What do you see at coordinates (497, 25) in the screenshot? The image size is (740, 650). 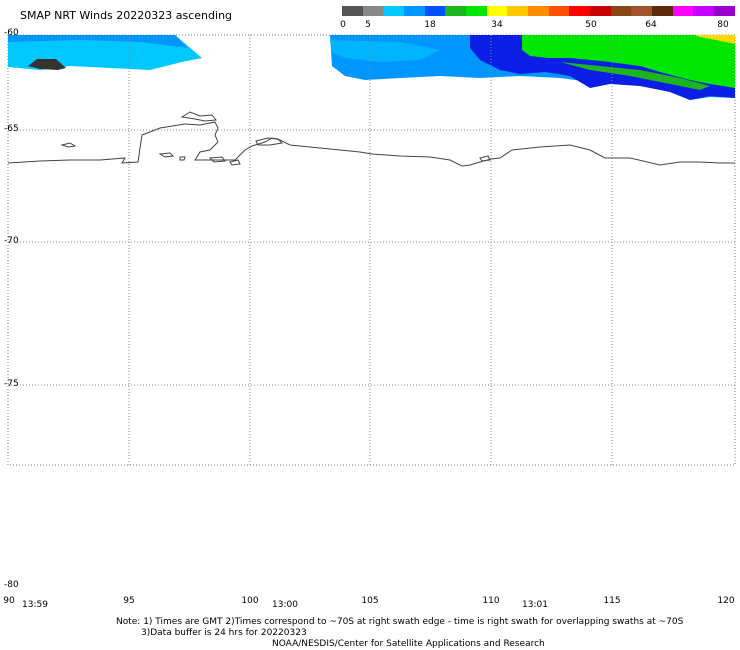 I see `legend-tick-label: 34` at bounding box center [497, 25].